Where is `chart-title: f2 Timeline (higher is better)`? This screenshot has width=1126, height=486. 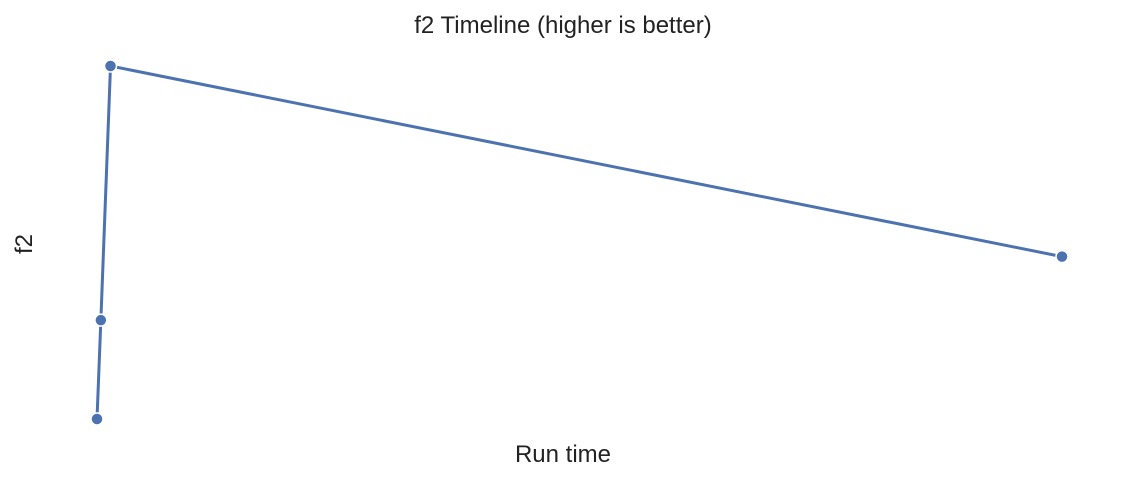
chart-title: f2 Timeline (higher is better) is located at coordinates (563, 25).